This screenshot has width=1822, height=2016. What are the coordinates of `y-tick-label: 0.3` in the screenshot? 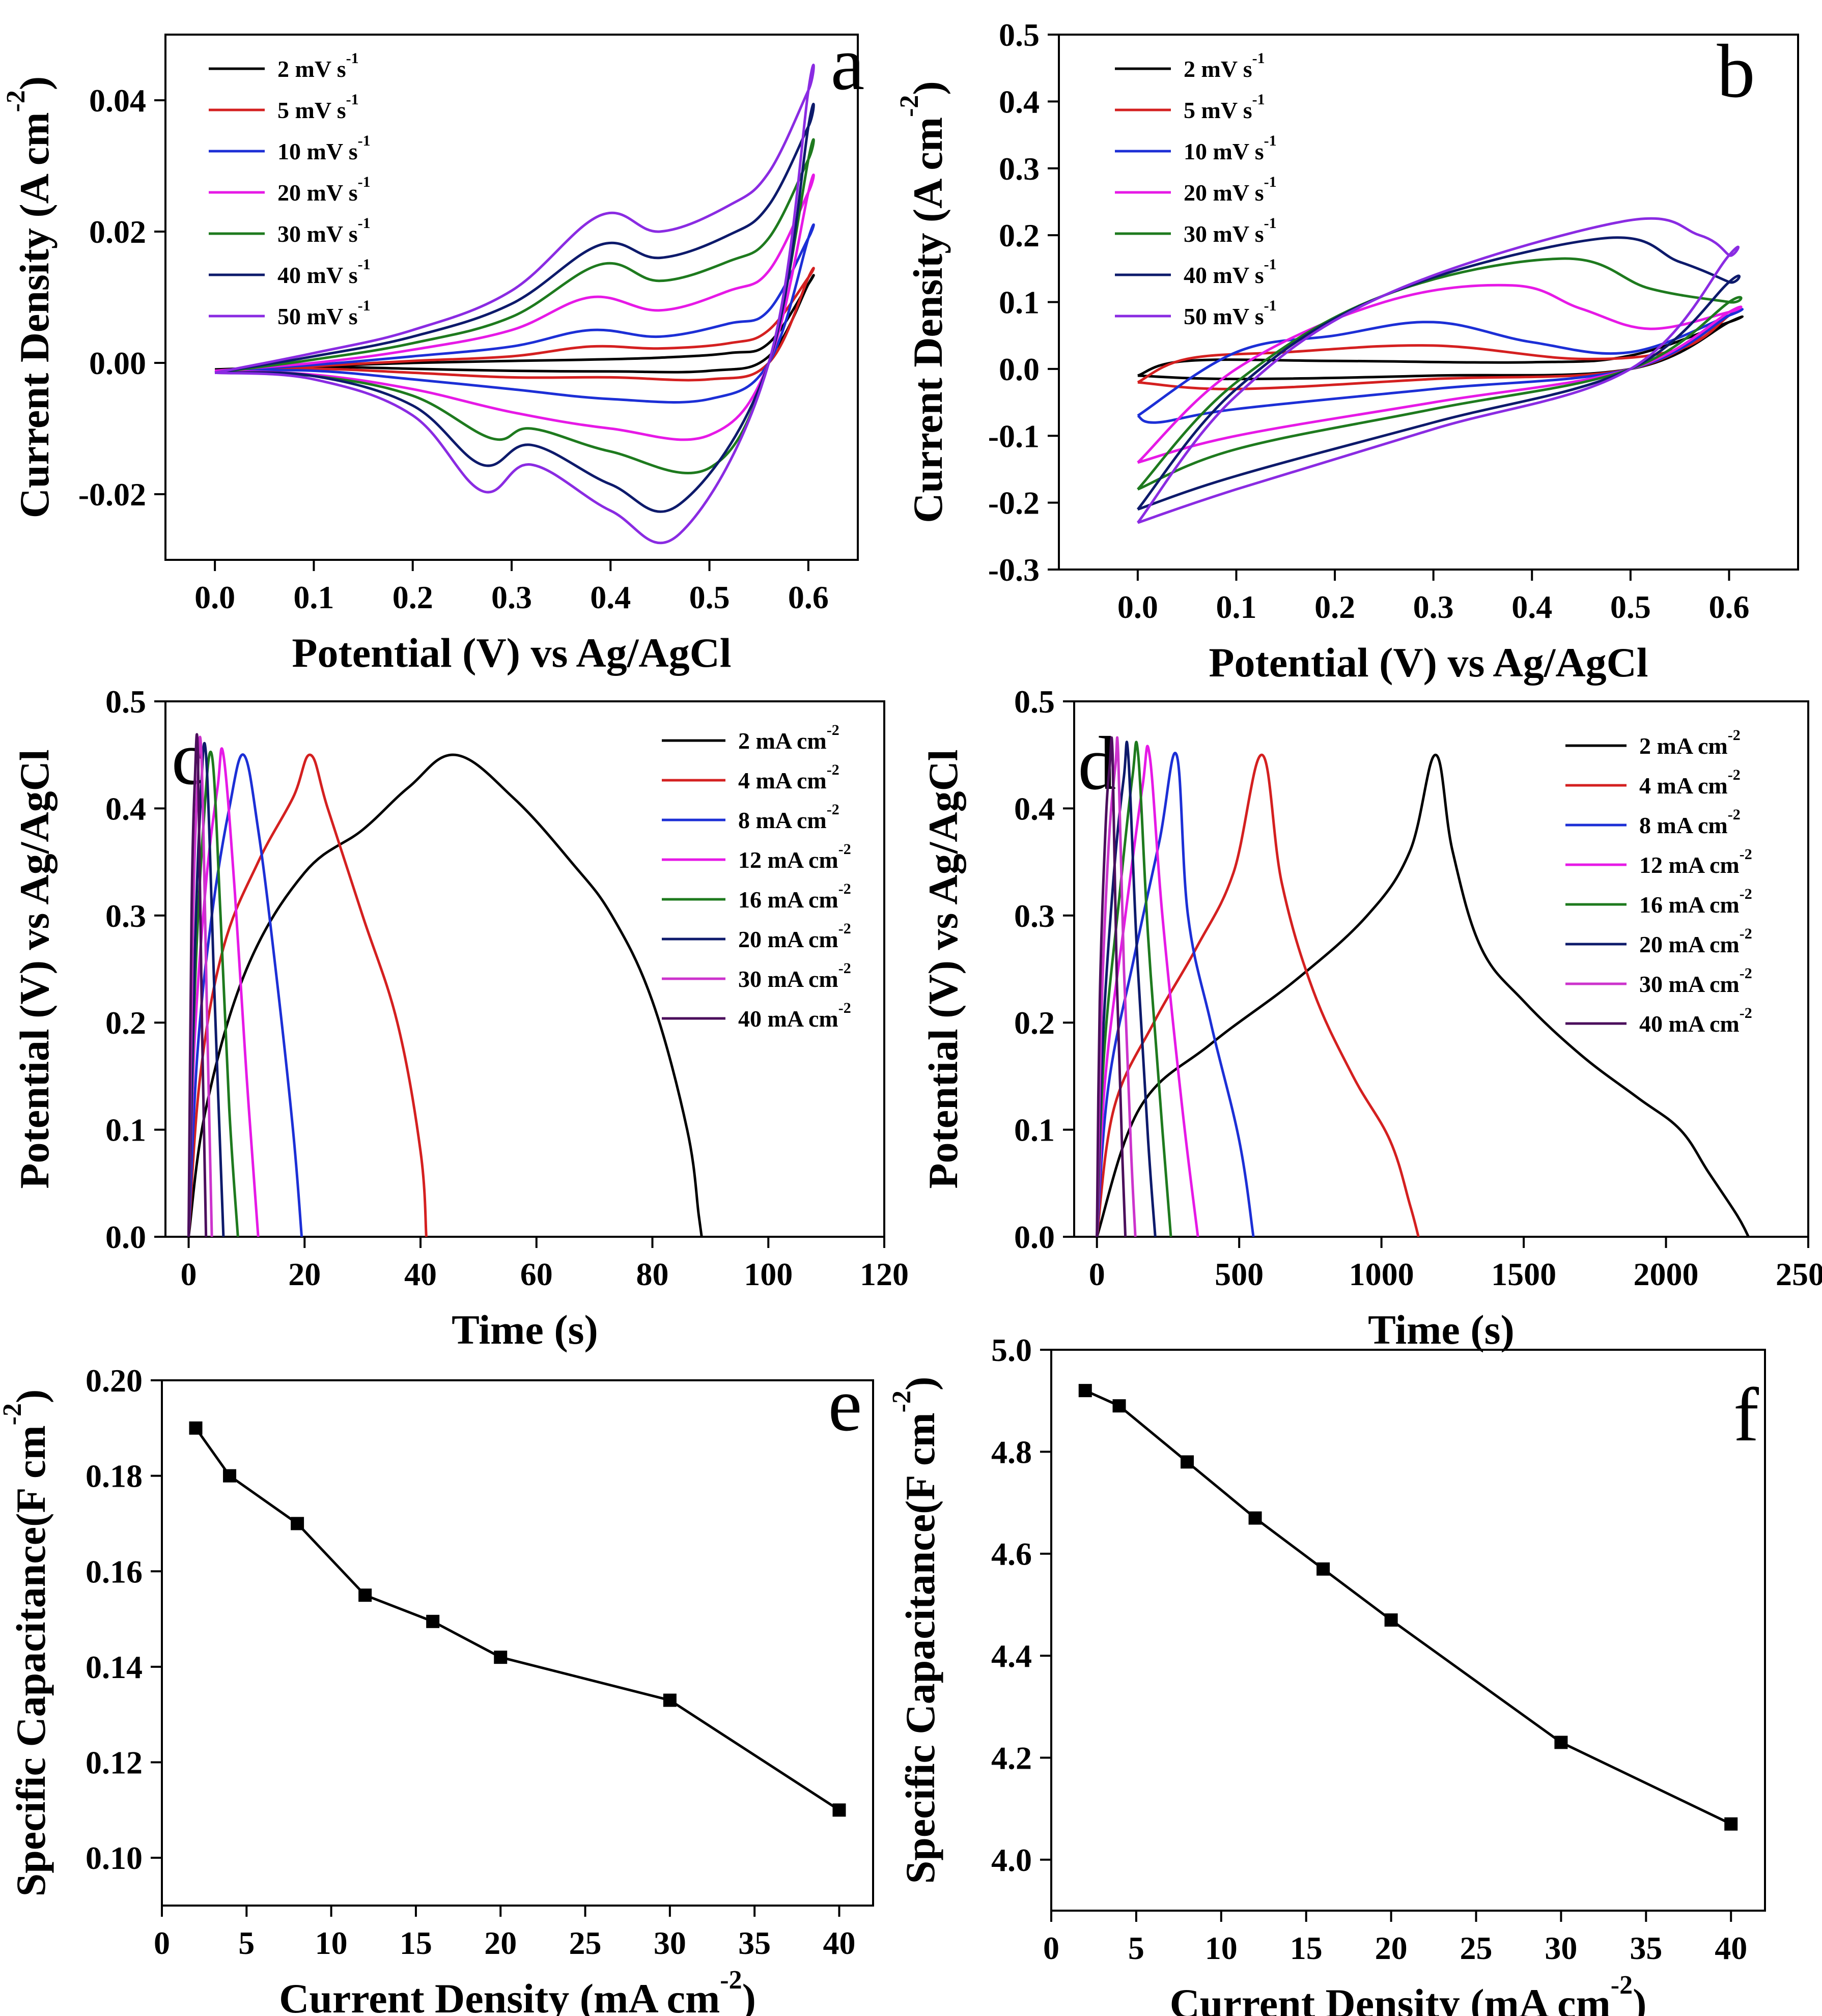 It's located at (1019, 169).